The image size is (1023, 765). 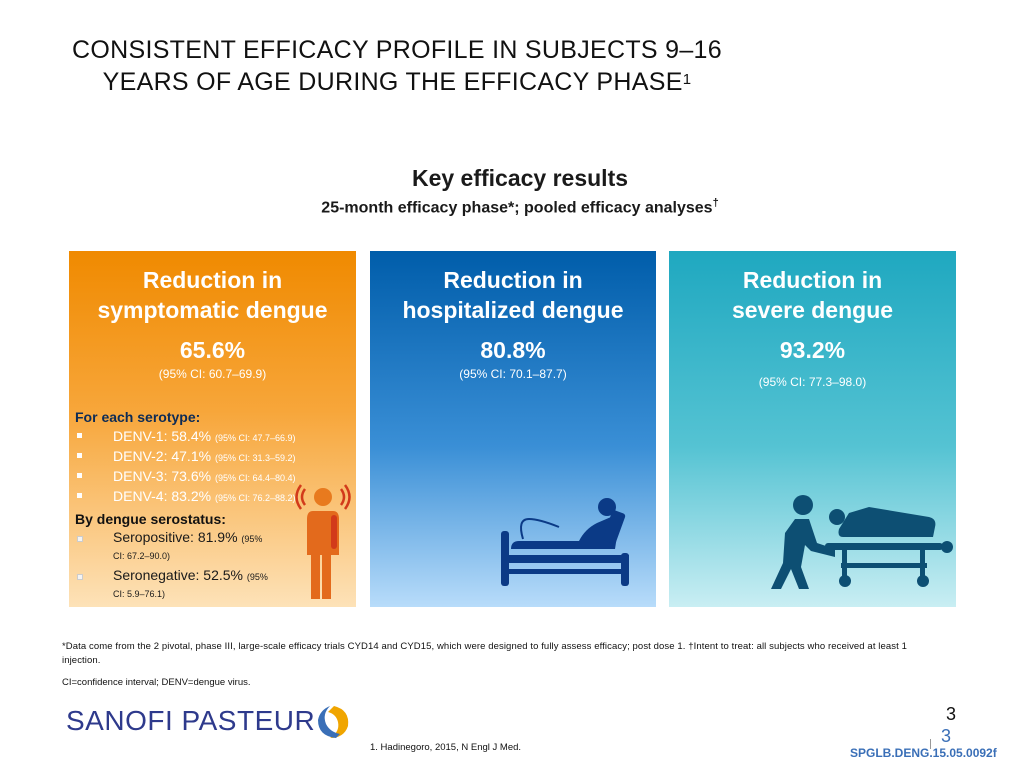 What do you see at coordinates (812, 382) in the screenshot?
I see `panel-ci: (95% CI: 77.3–98.0)` at bounding box center [812, 382].